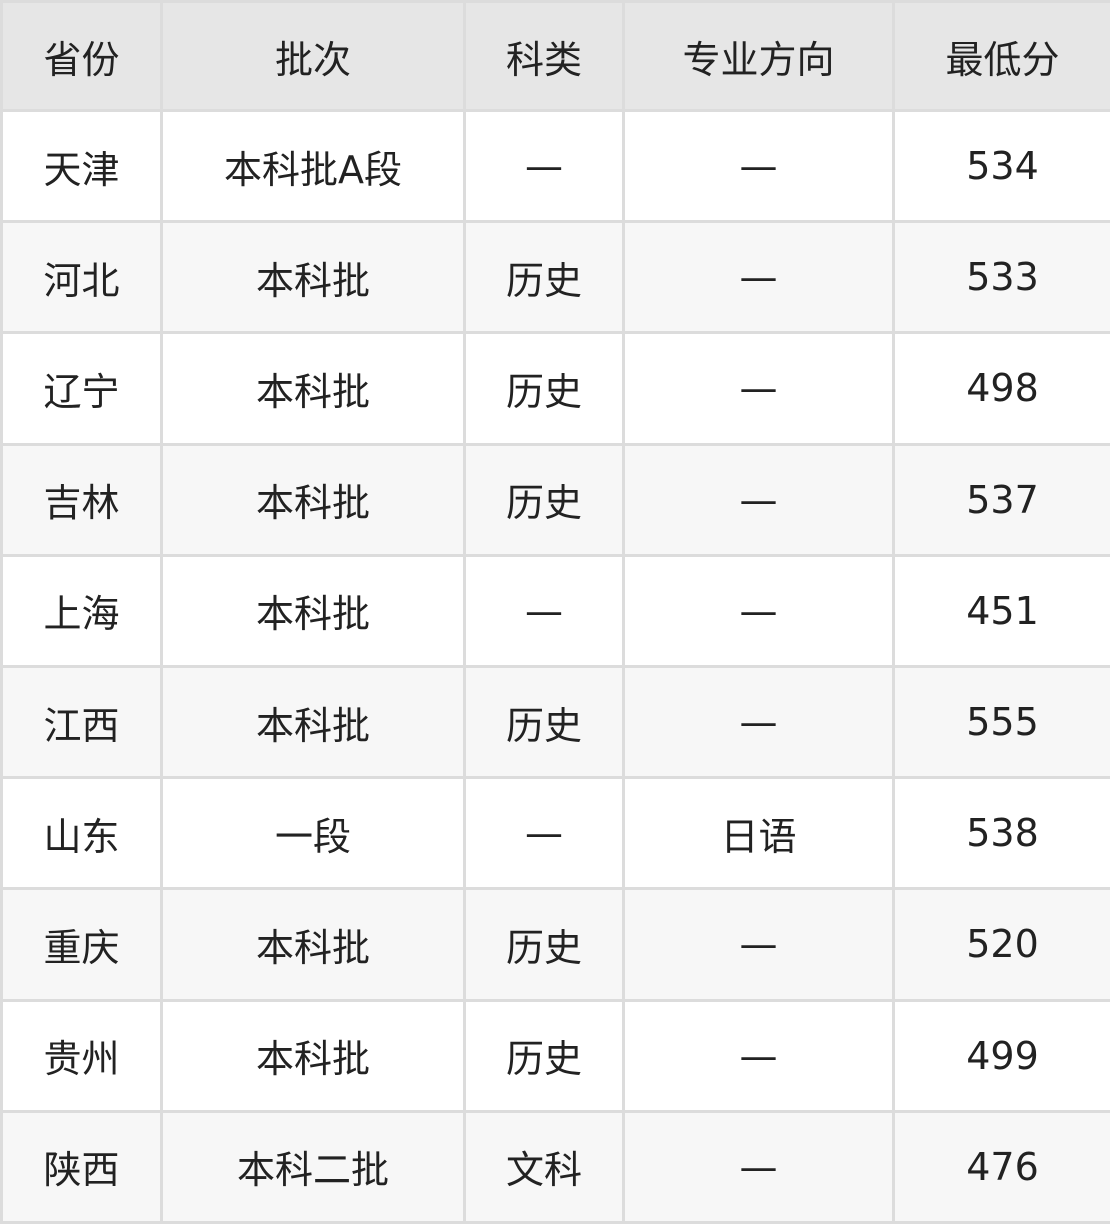  I want to click on header-row: 省份 批次 科类 专业方向 最低分, so click(555, 56).